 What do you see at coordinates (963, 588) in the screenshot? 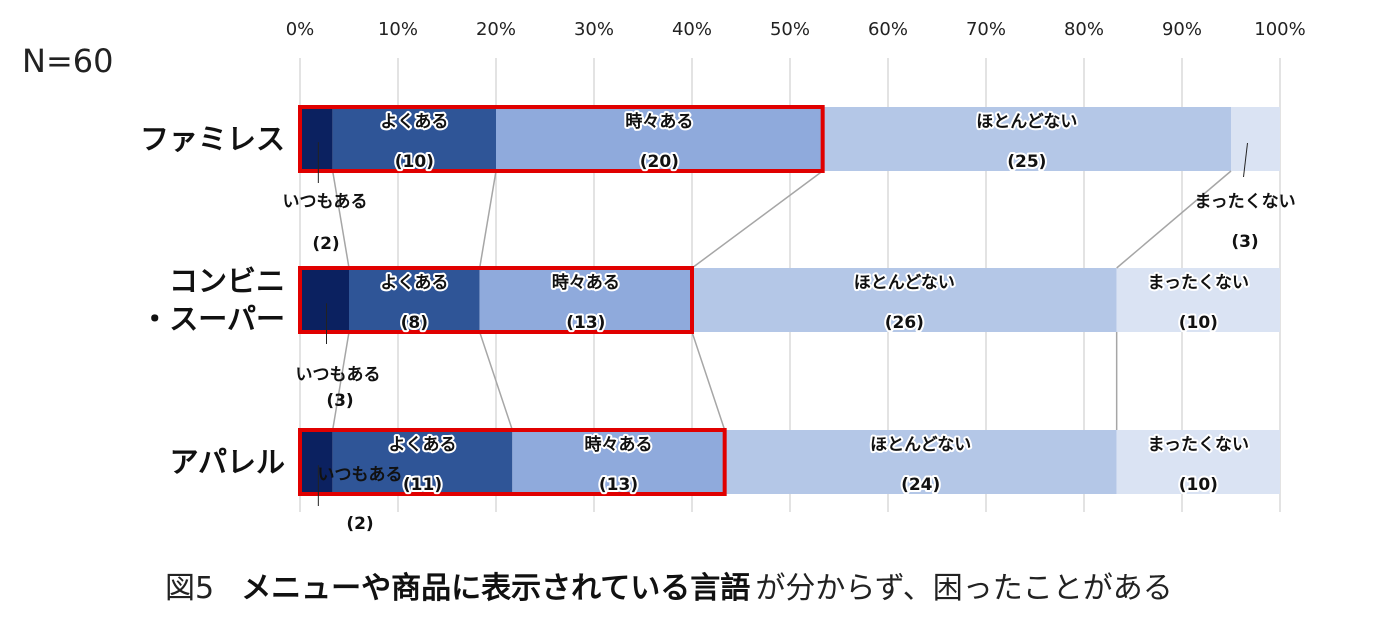
I see `caption-normal: が分からず、困ったことがある` at bounding box center [963, 588].